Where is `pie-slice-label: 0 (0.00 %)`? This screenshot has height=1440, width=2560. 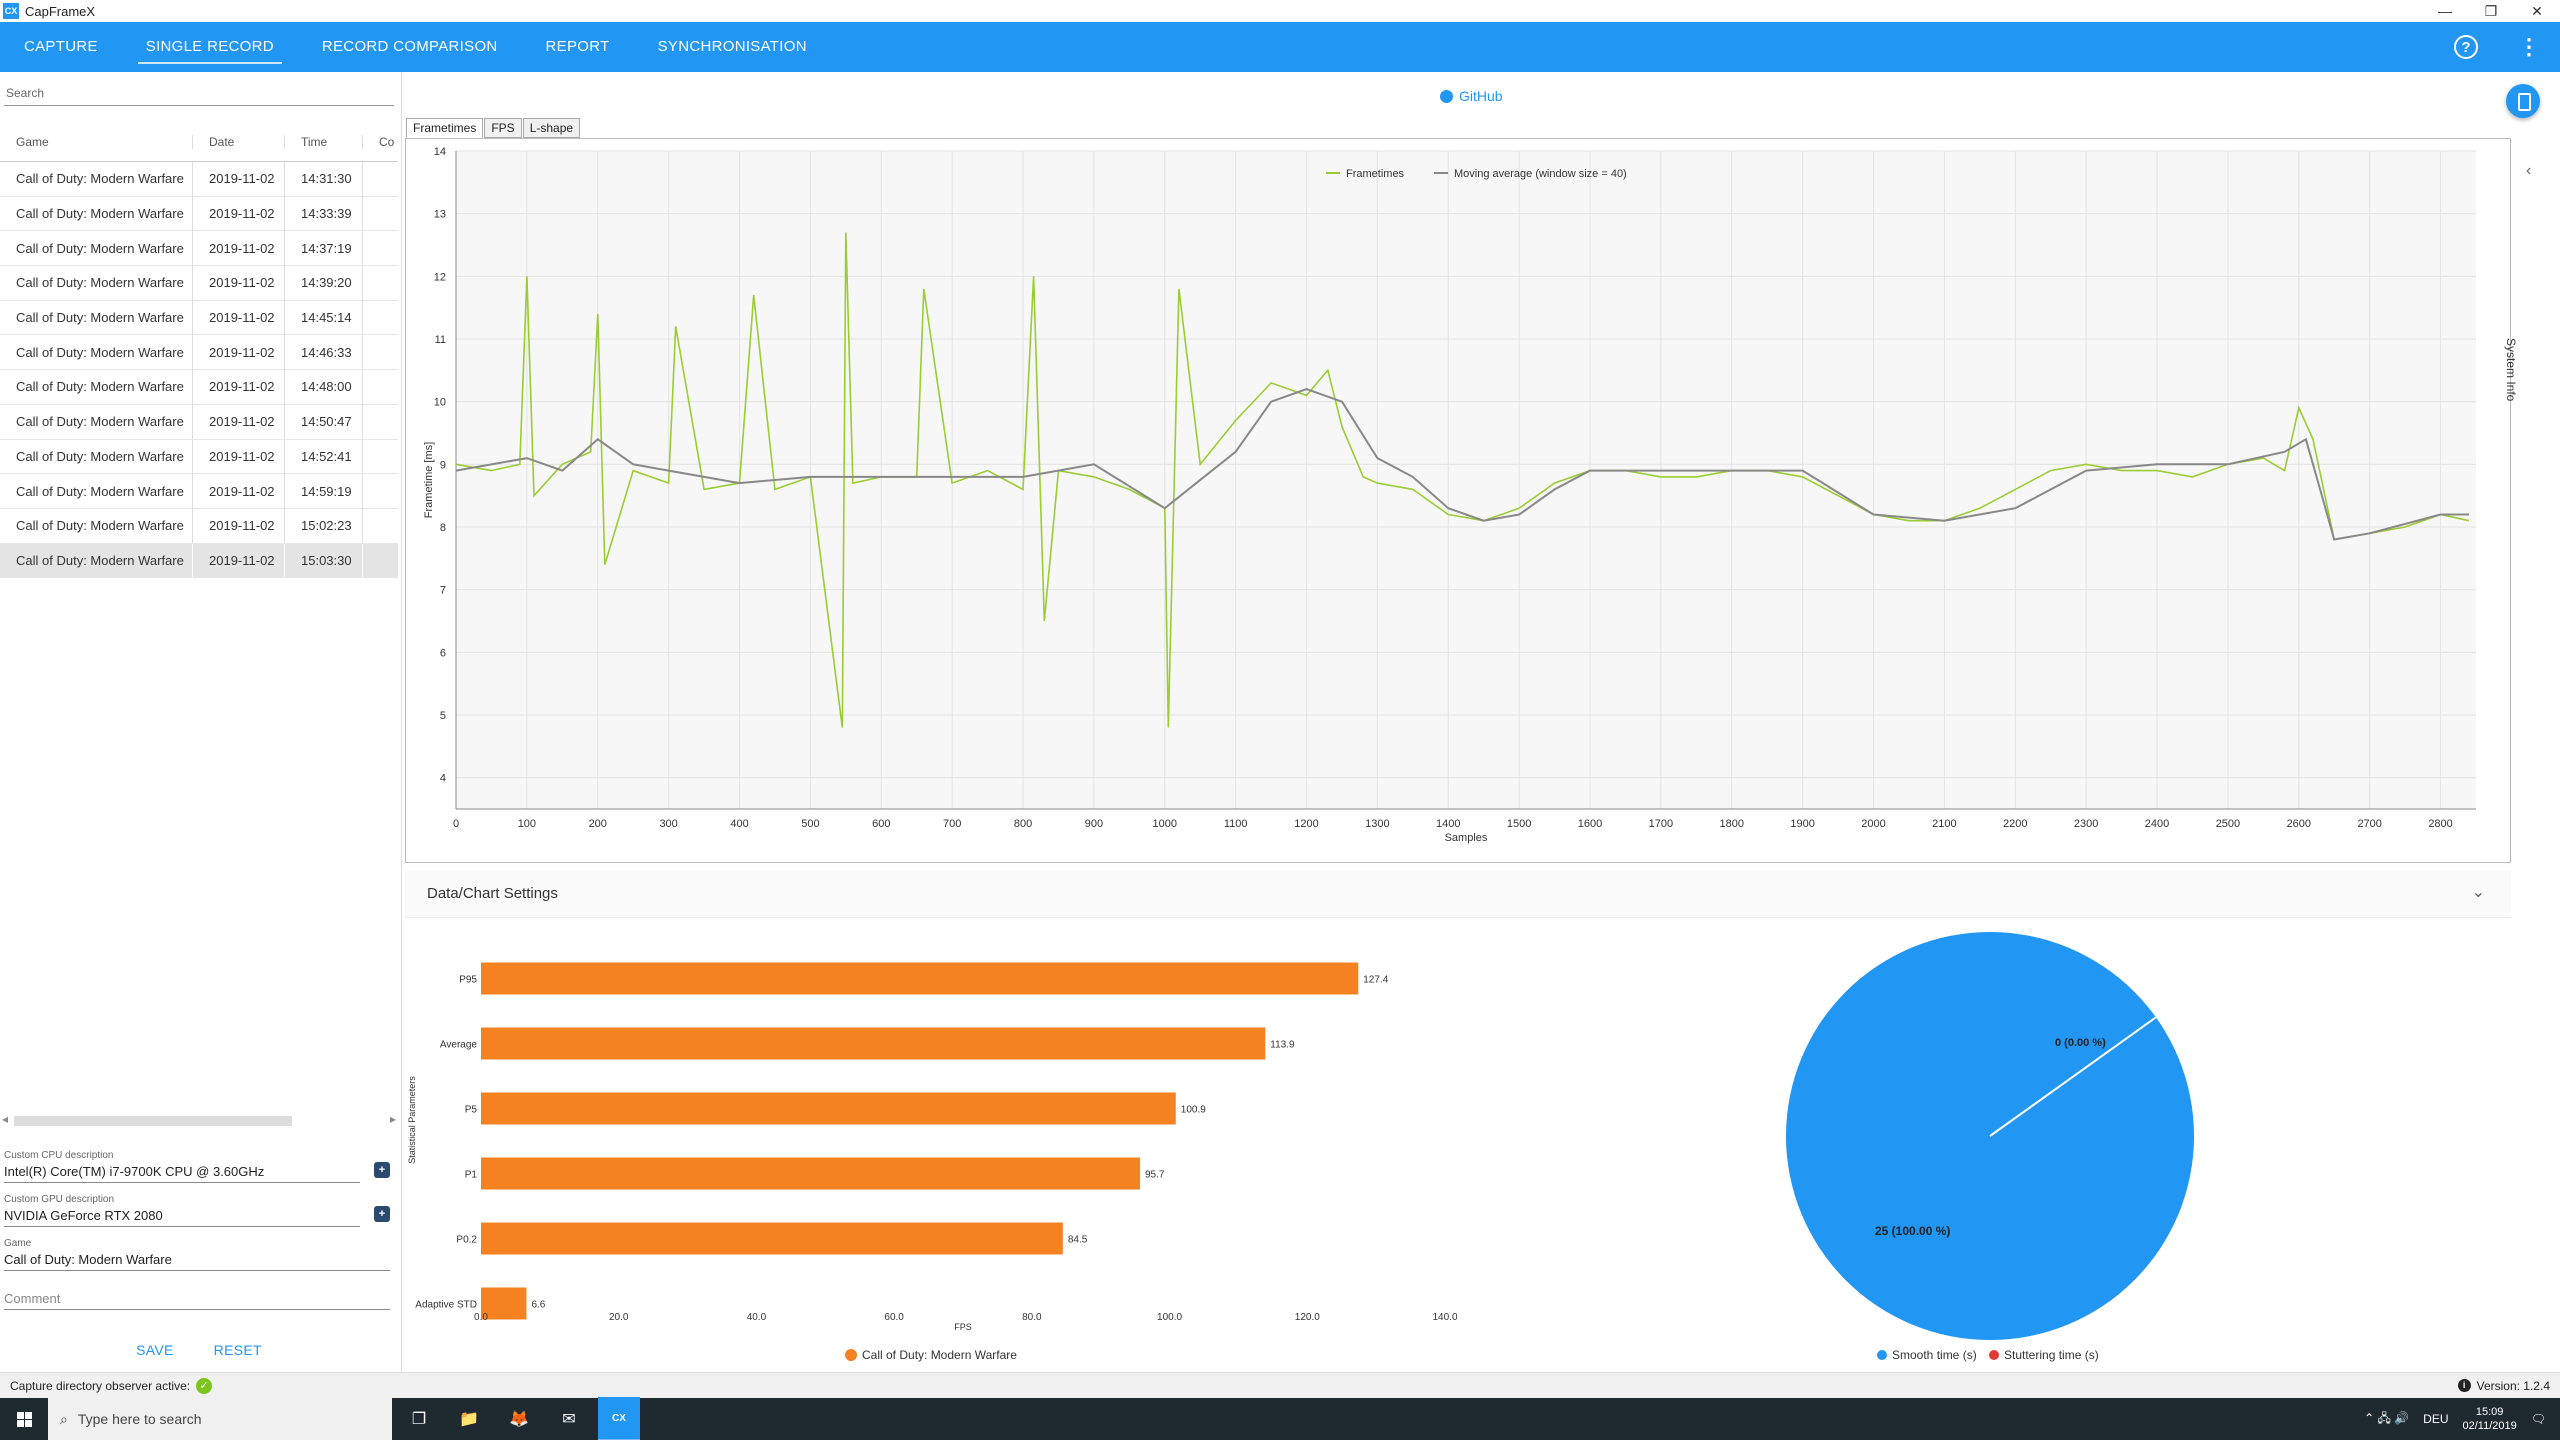 pie-slice-label: 0 (0.00 %) is located at coordinates (2080, 1043).